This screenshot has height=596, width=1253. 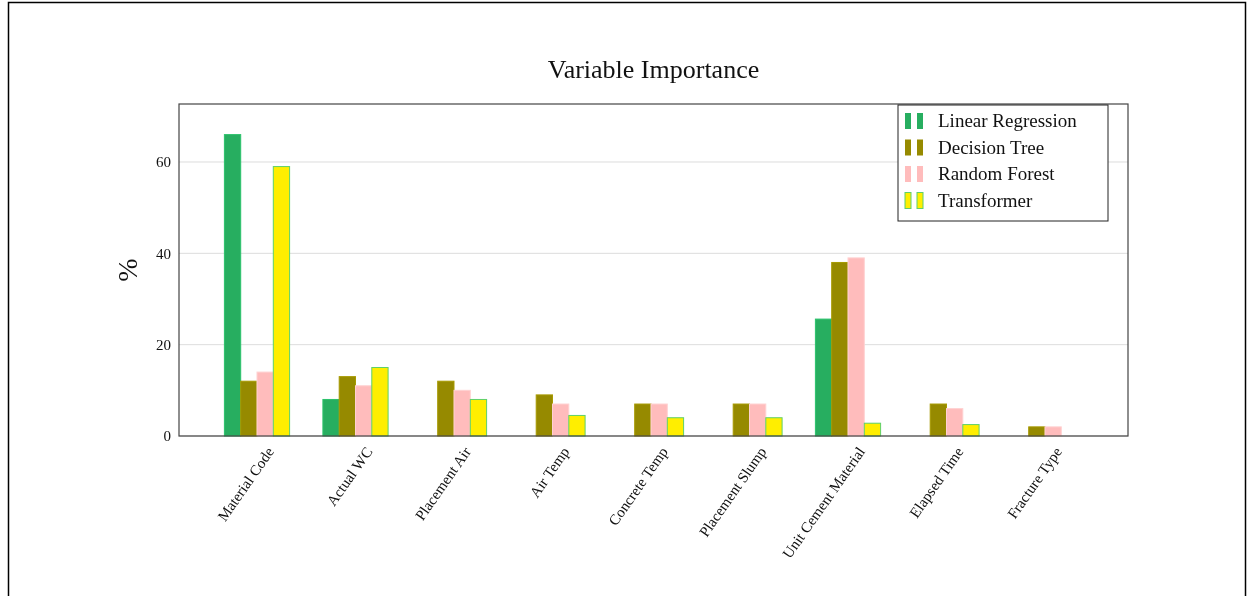 I want to click on chart-title: Variable Importance, so click(x=653, y=69).